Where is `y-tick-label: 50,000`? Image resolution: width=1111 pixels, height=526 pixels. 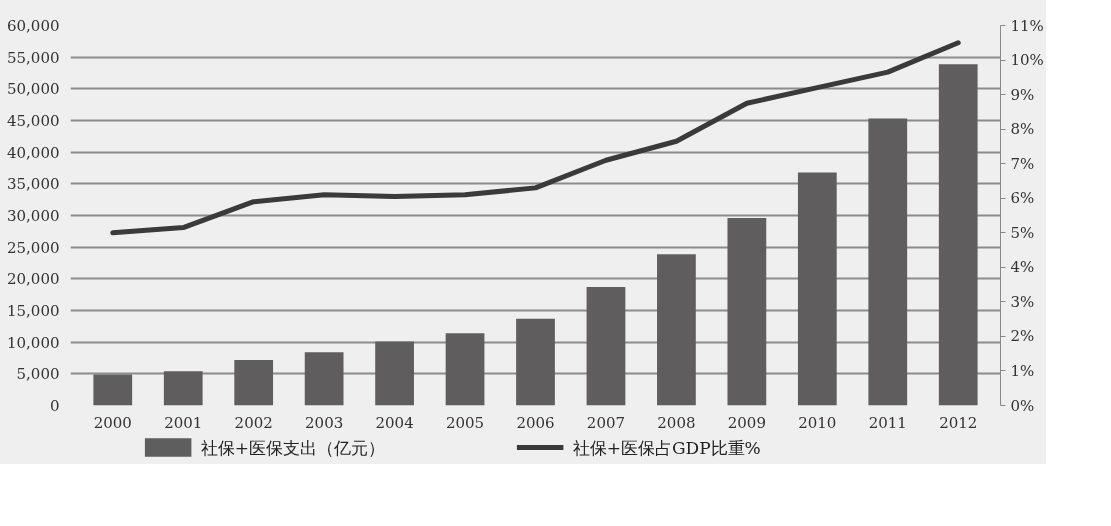
y-tick-label: 50,000 is located at coordinates (33, 89).